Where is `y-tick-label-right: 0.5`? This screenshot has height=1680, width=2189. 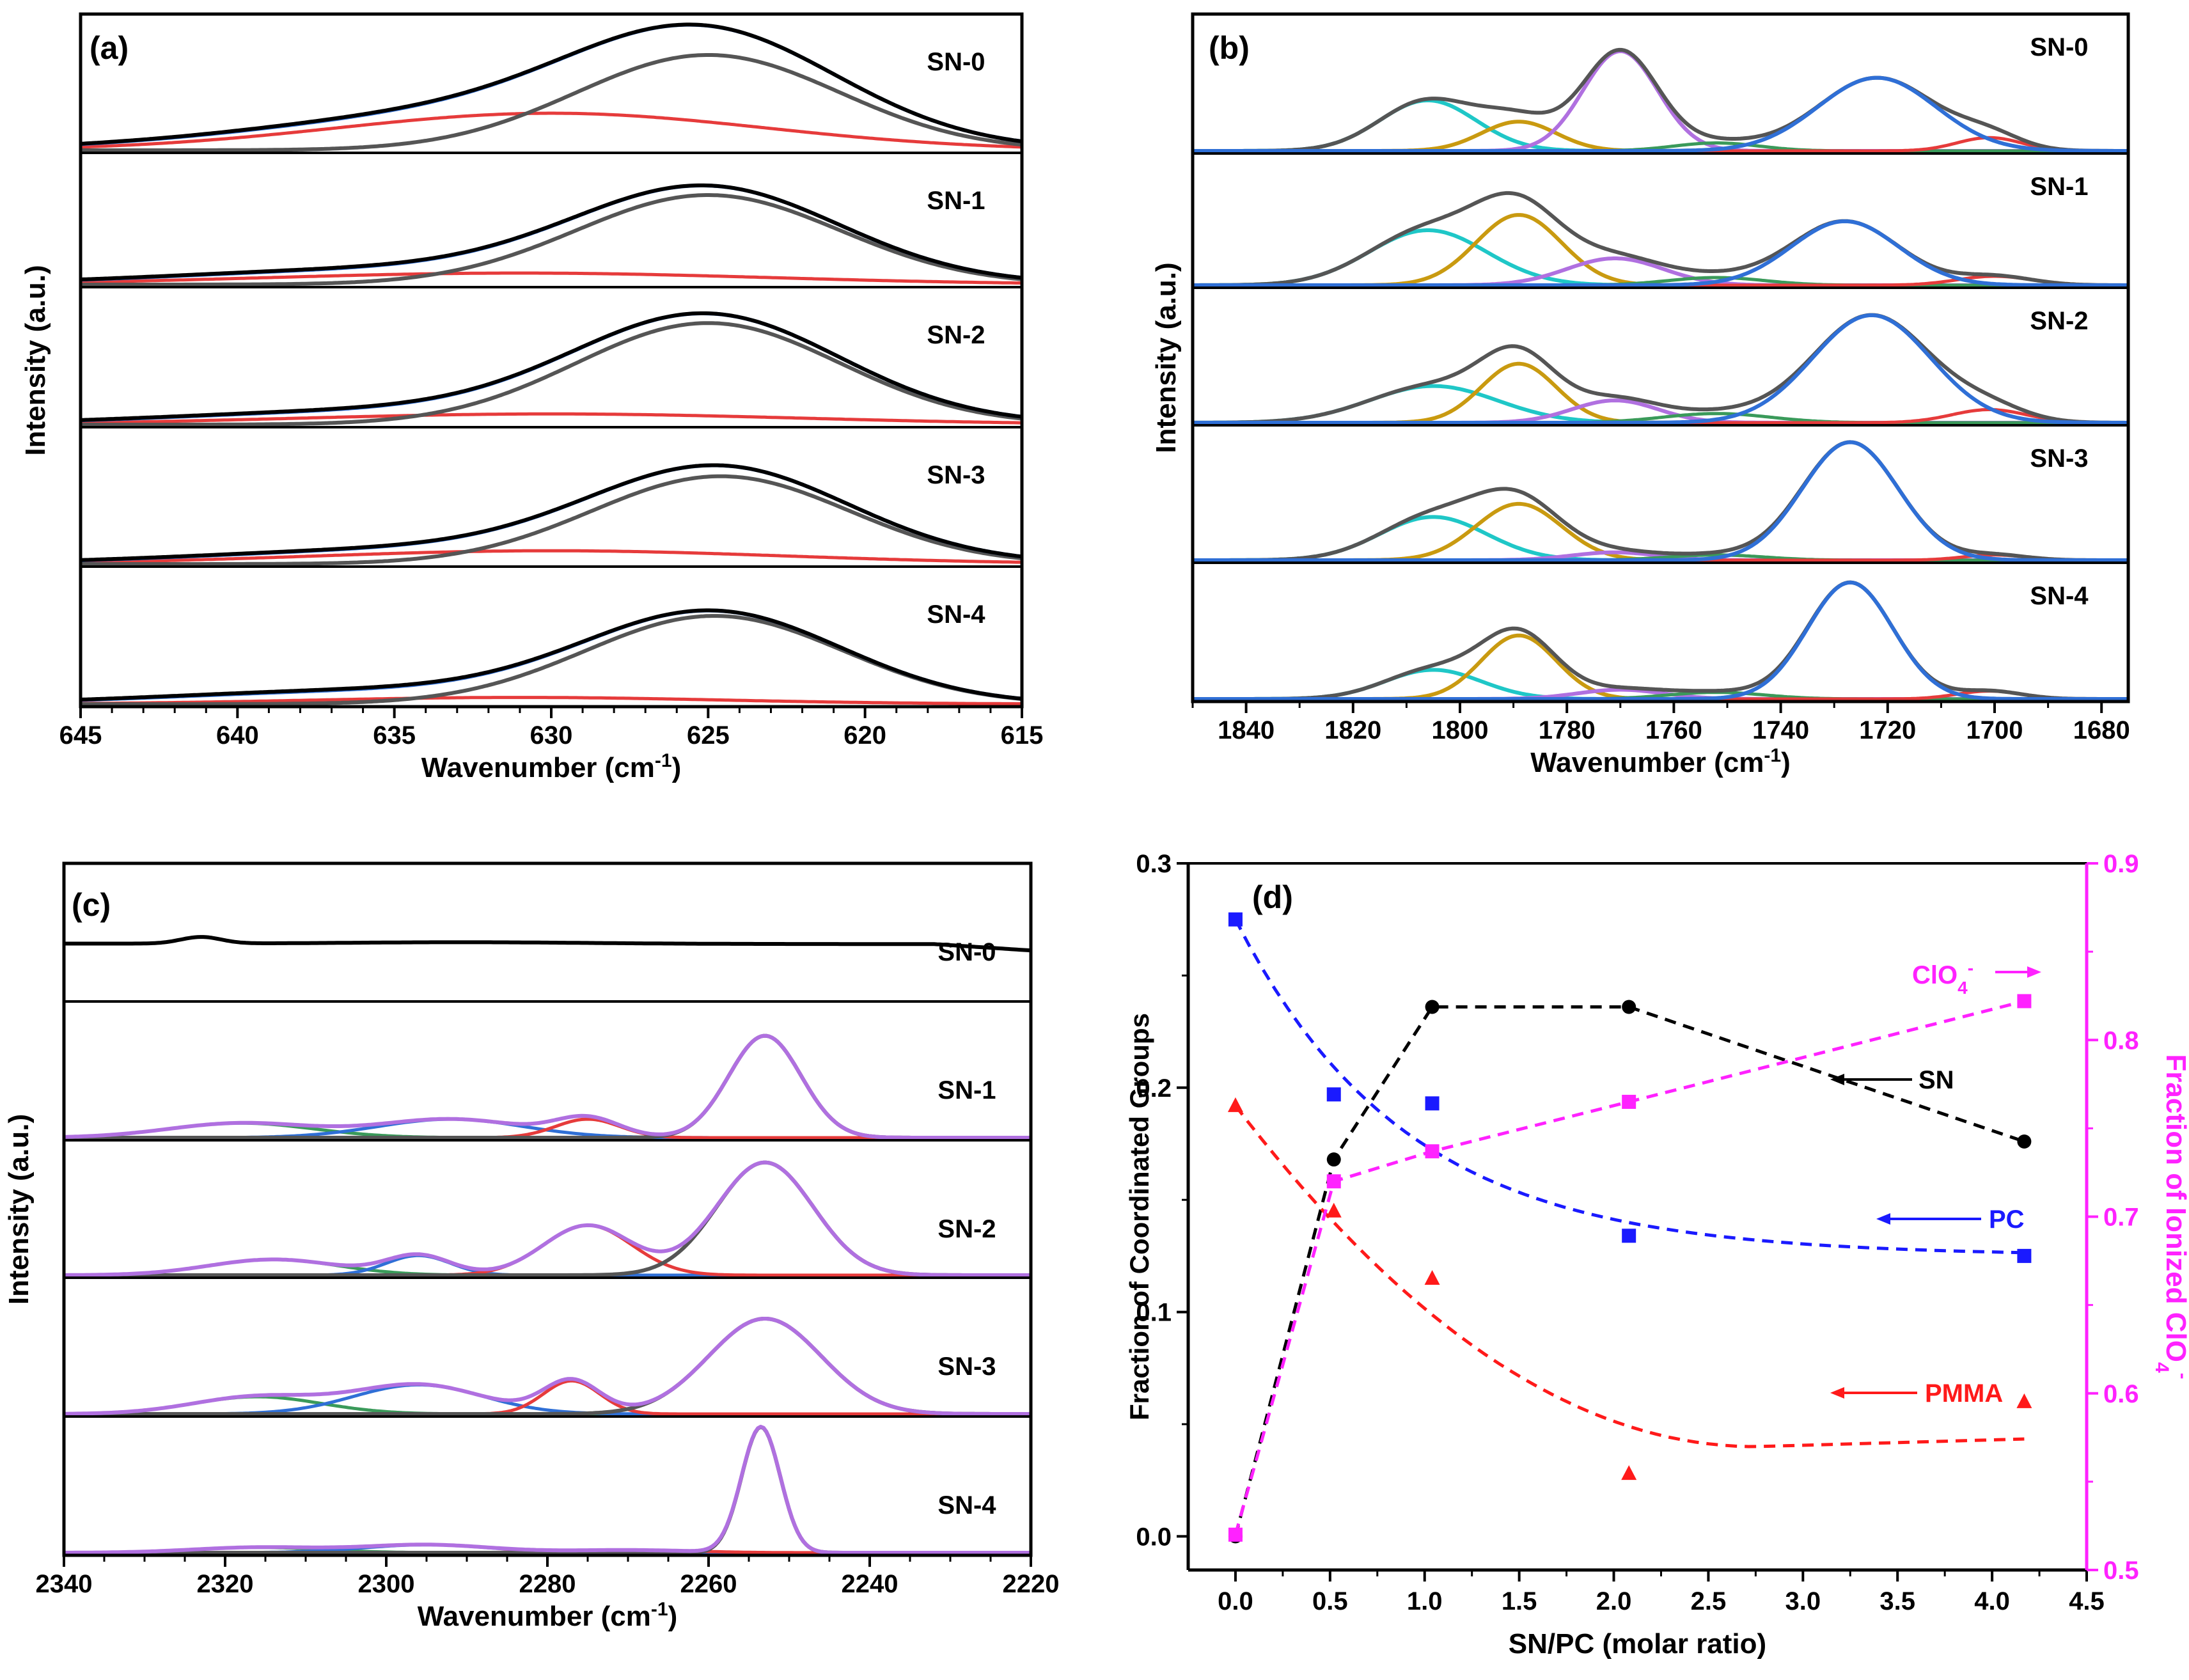
y-tick-label-right: 0.5 is located at coordinates (2121, 1571).